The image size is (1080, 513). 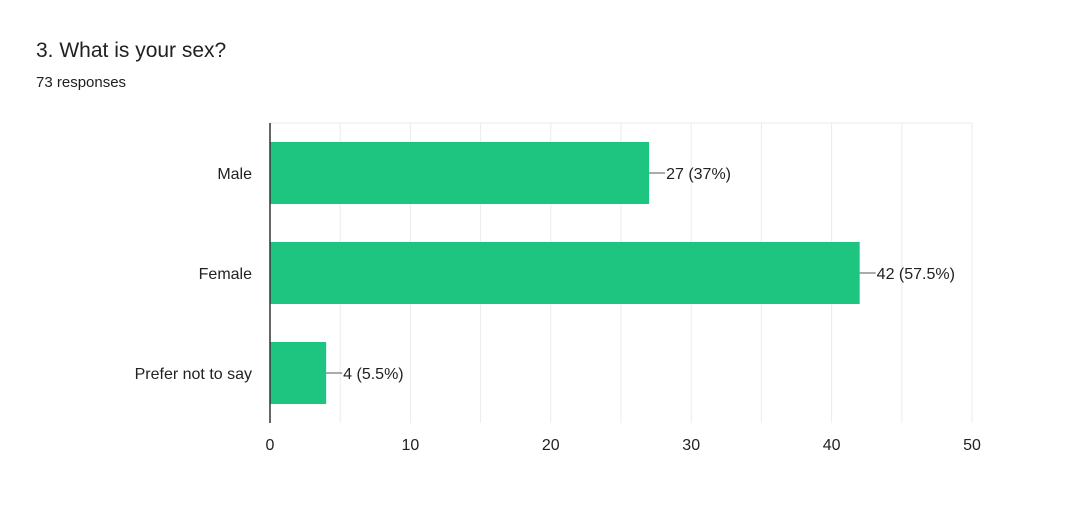 What do you see at coordinates (270, 445) in the screenshot?
I see `x-tick-label: 0` at bounding box center [270, 445].